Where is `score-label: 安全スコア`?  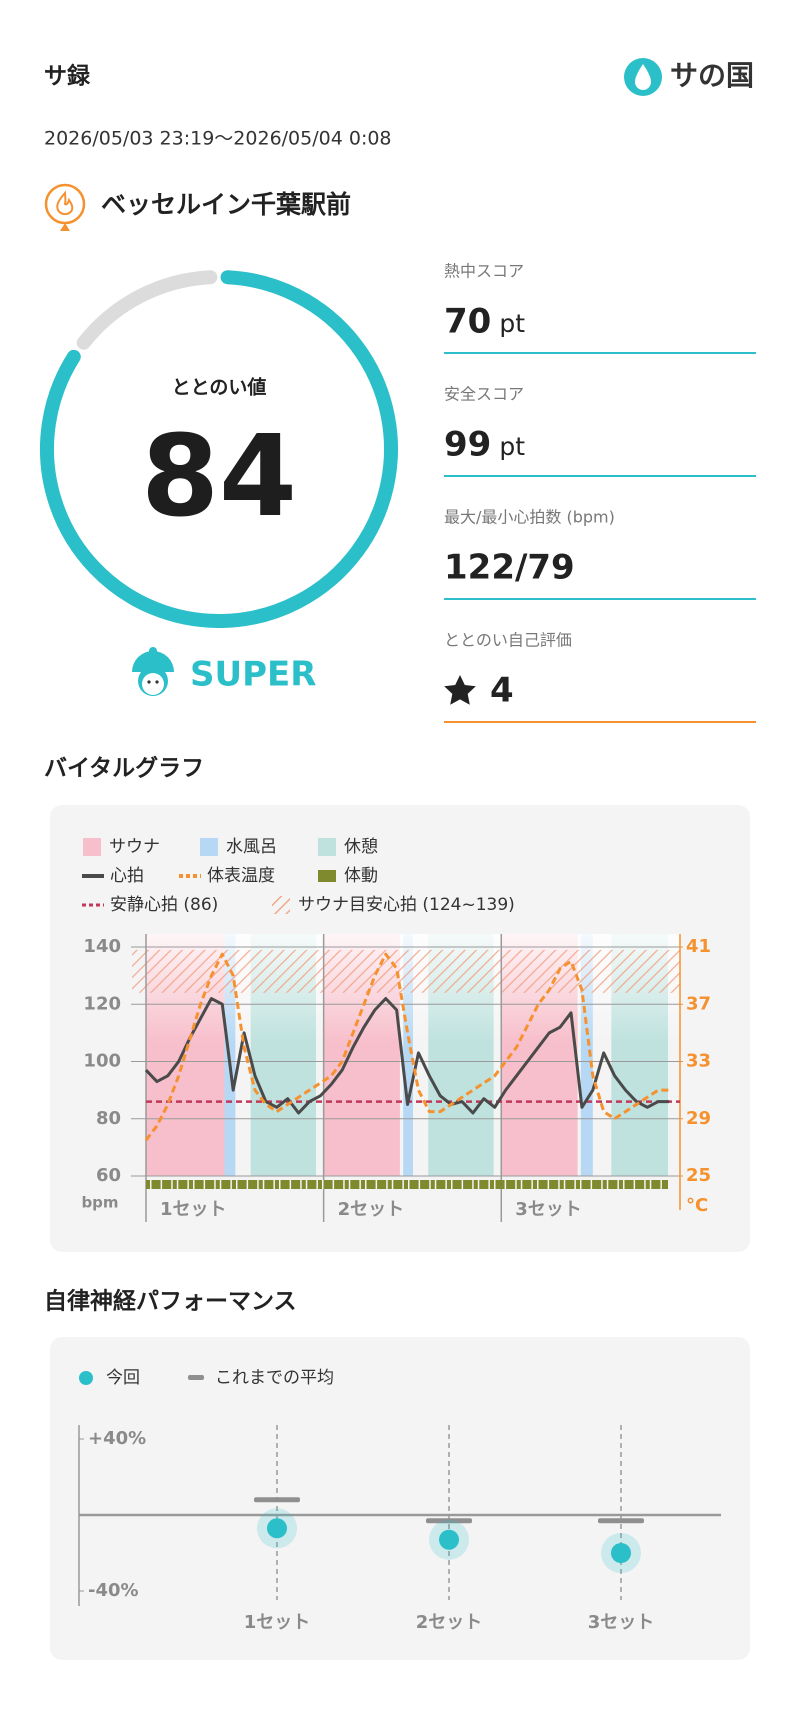 score-label: 安全スコア is located at coordinates (484, 394).